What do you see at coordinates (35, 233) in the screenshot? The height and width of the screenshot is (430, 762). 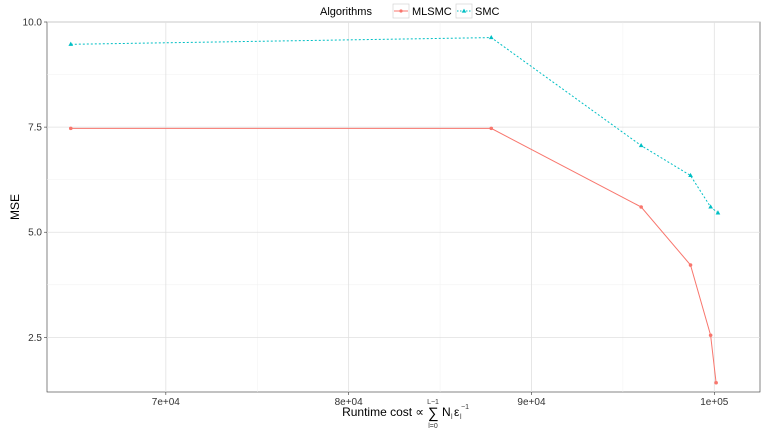 I see `y-tick-label: 5.0` at bounding box center [35, 233].